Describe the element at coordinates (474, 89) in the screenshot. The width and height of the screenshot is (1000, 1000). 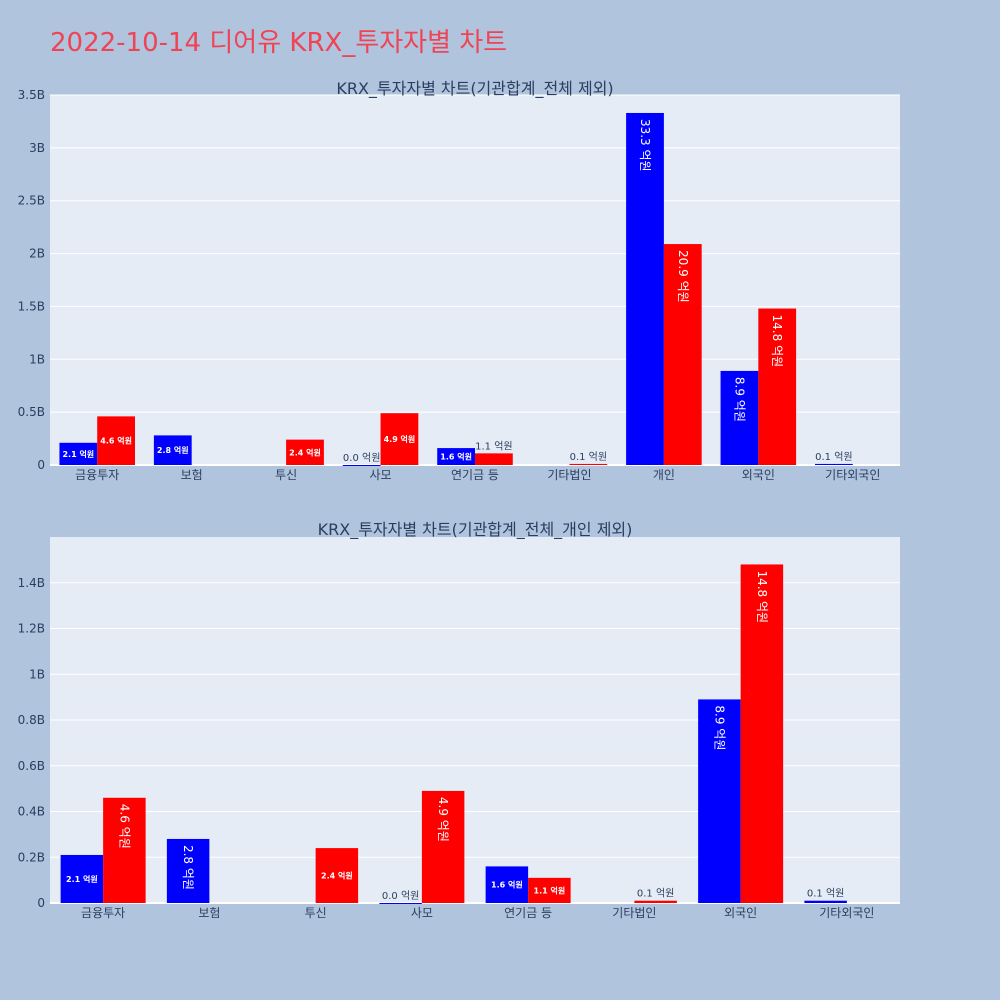
I see `chart-title: KRX_투자자별 차트(기관합계_전체 제외)` at that location.